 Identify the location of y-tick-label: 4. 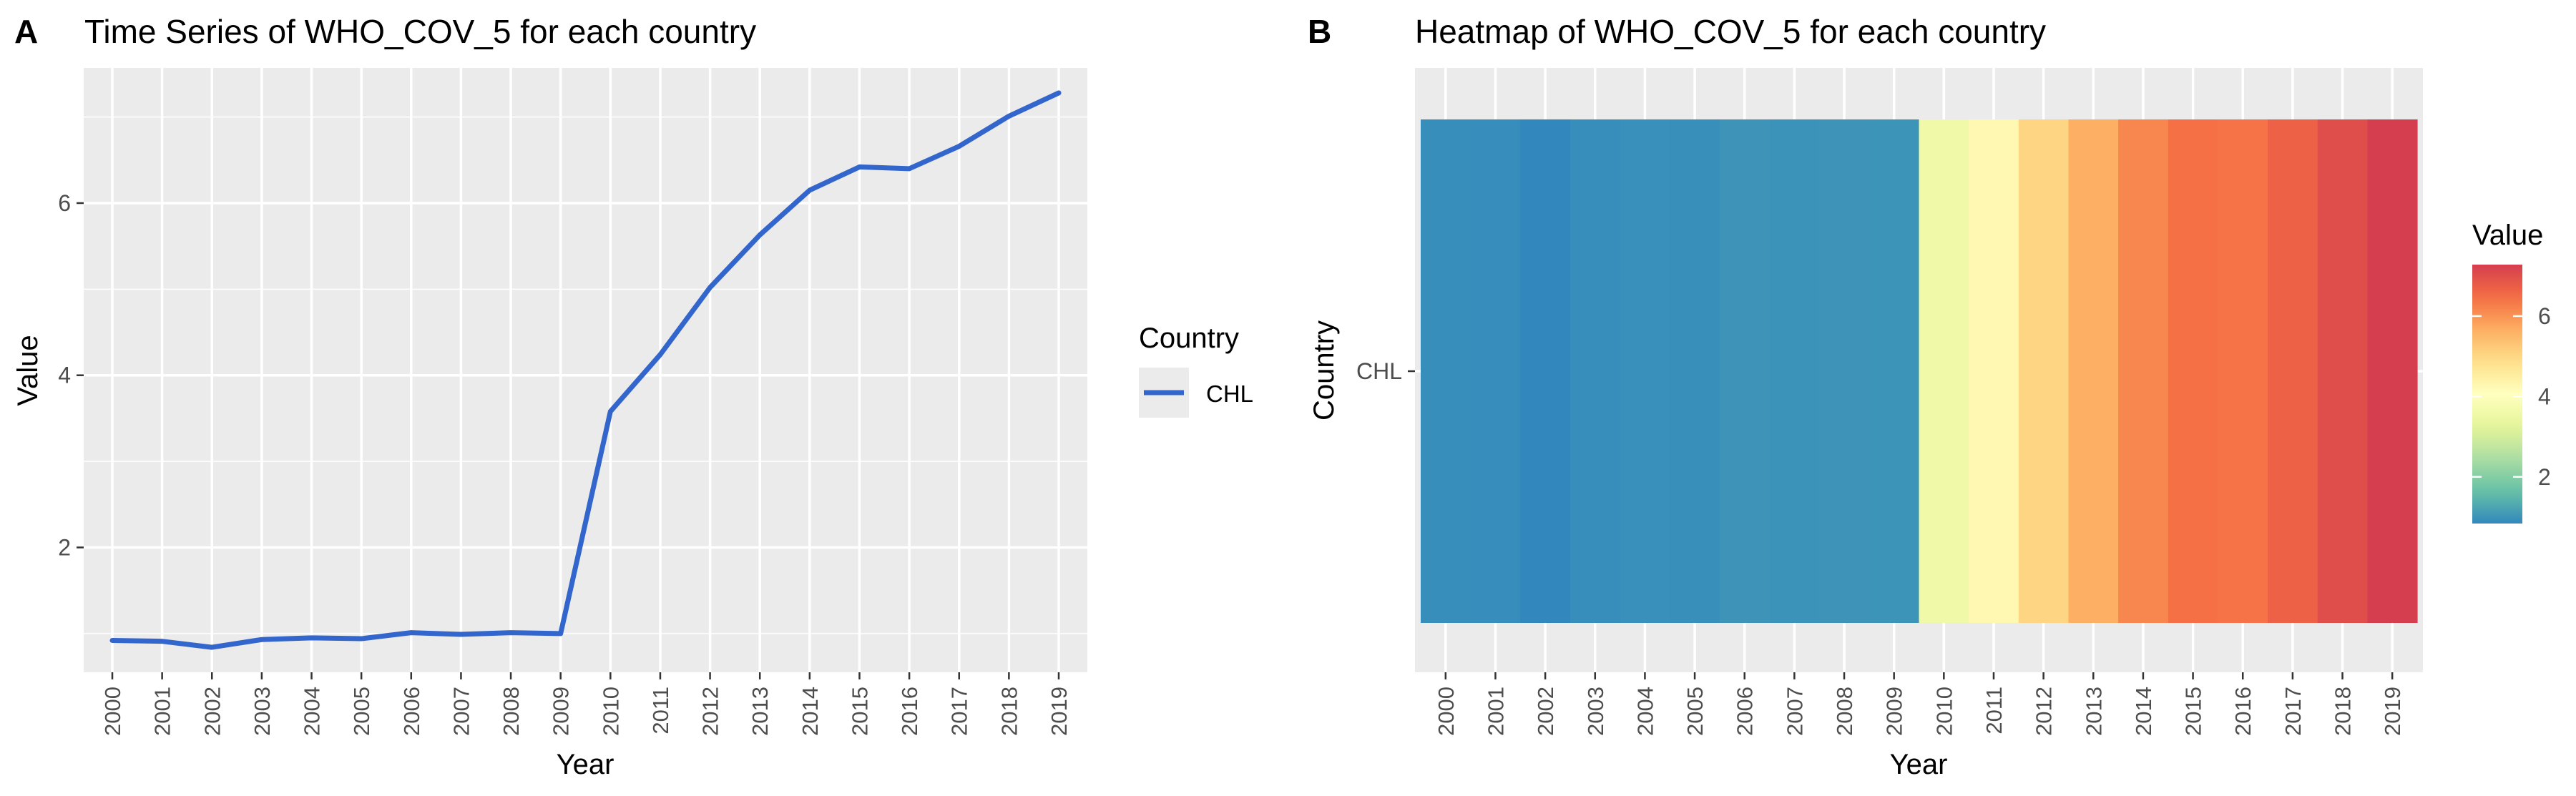
(64, 375).